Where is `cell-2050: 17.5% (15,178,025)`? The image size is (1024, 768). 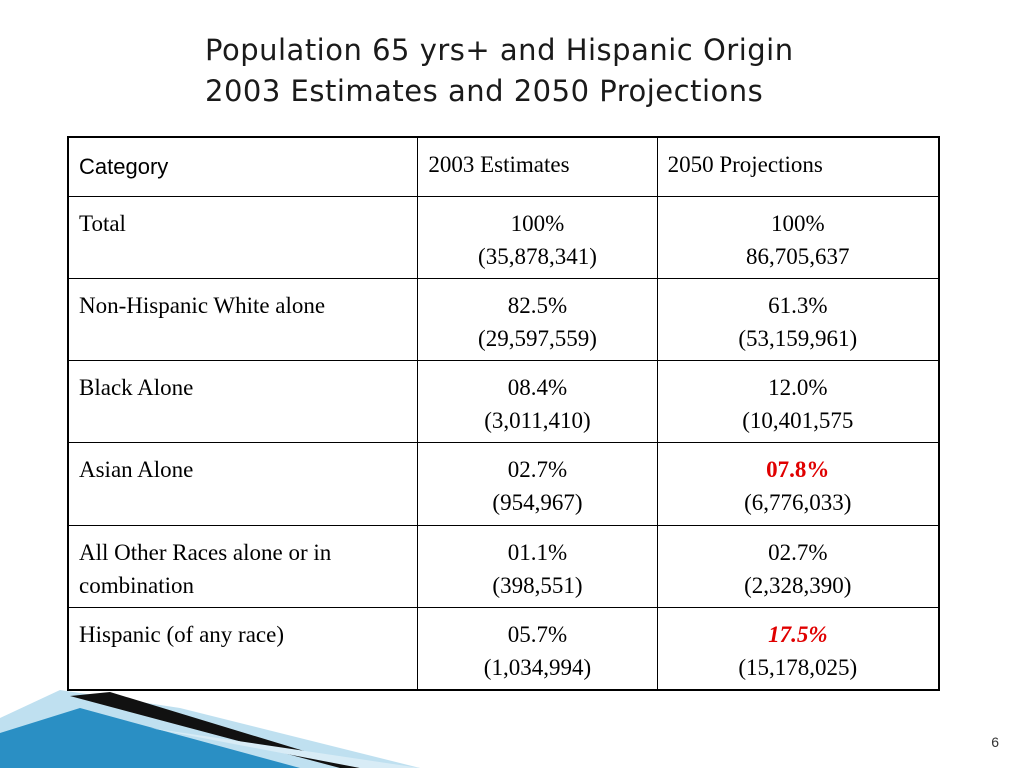 cell-2050: 17.5% (15,178,025) is located at coordinates (798, 648).